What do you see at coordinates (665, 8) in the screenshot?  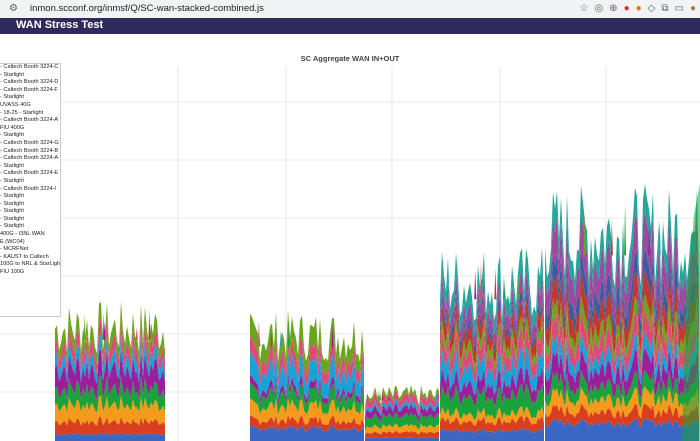 I see `puzzle-icon: ⧉` at bounding box center [665, 8].